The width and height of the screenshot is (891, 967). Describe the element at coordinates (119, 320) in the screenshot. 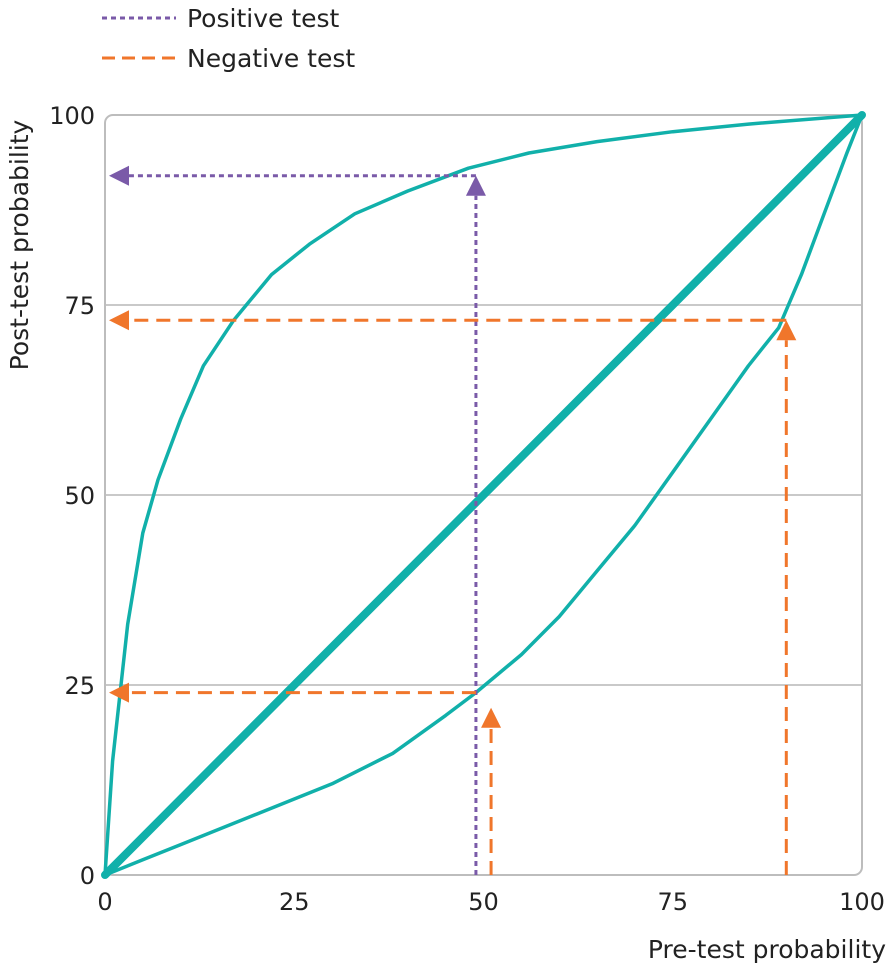

I see `arrow-left-1-head` at that location.